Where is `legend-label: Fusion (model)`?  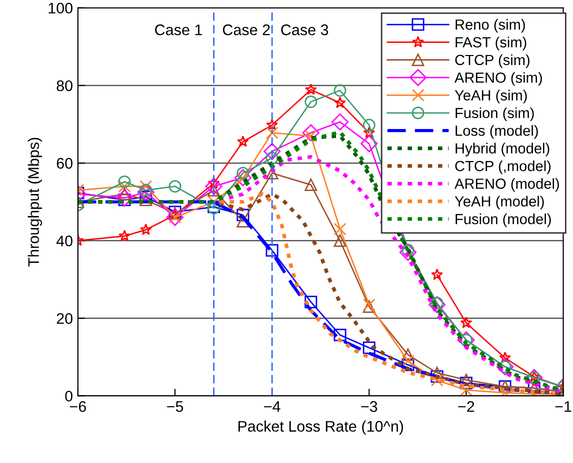 legend-label: Fusion (model) is located at coordinates (503, 221).